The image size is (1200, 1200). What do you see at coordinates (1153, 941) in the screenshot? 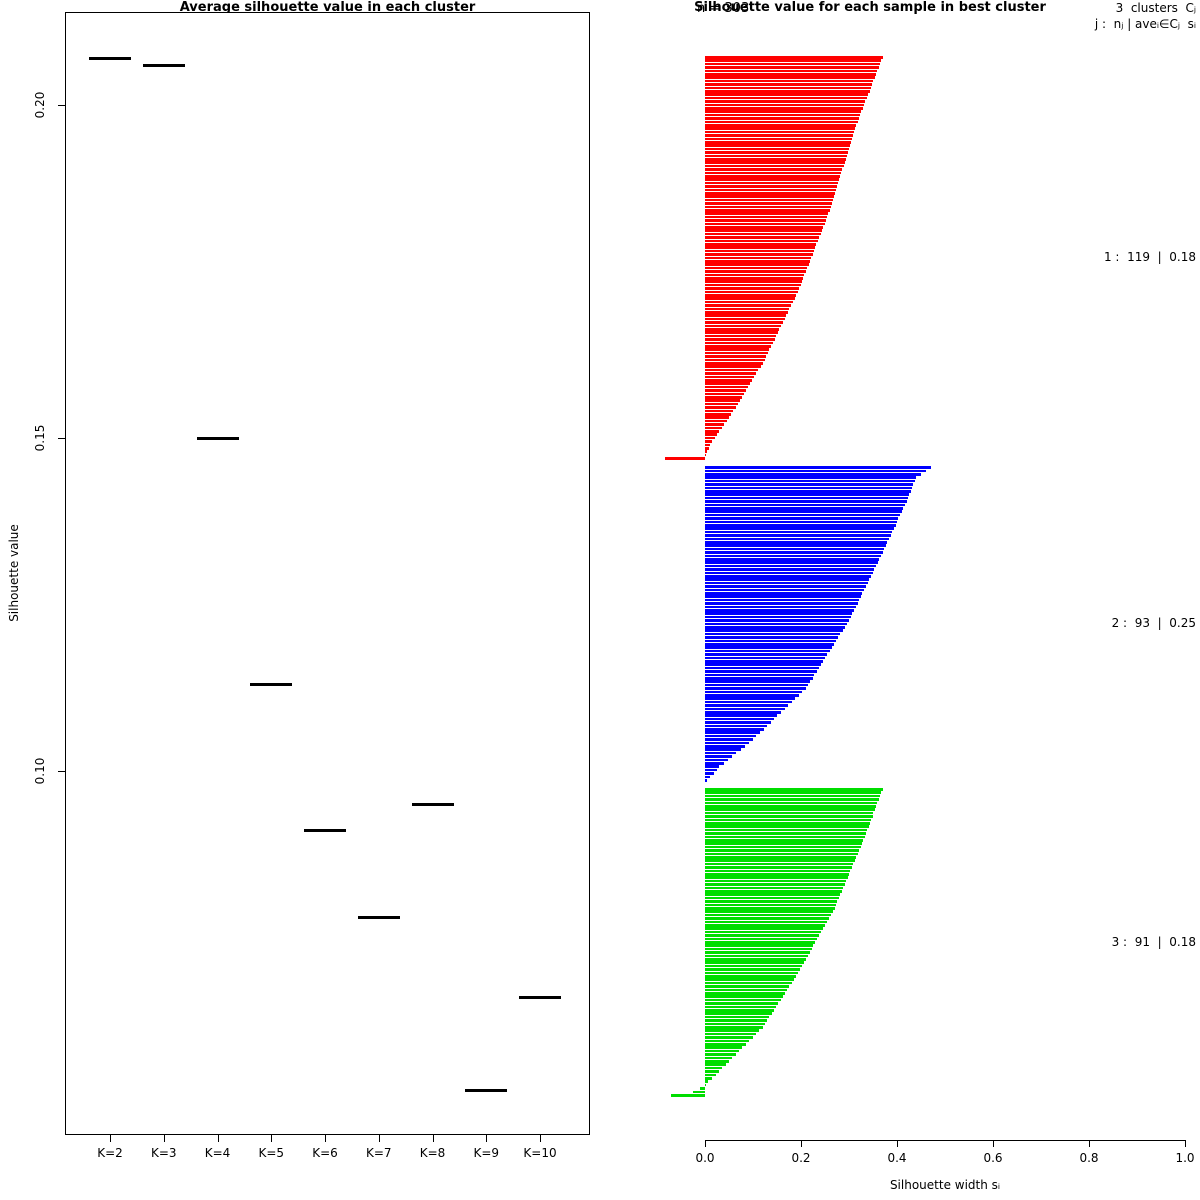
I see `cluster-summary-label: 3 : 91 | 0.18` at bounding box center [1153, 941].